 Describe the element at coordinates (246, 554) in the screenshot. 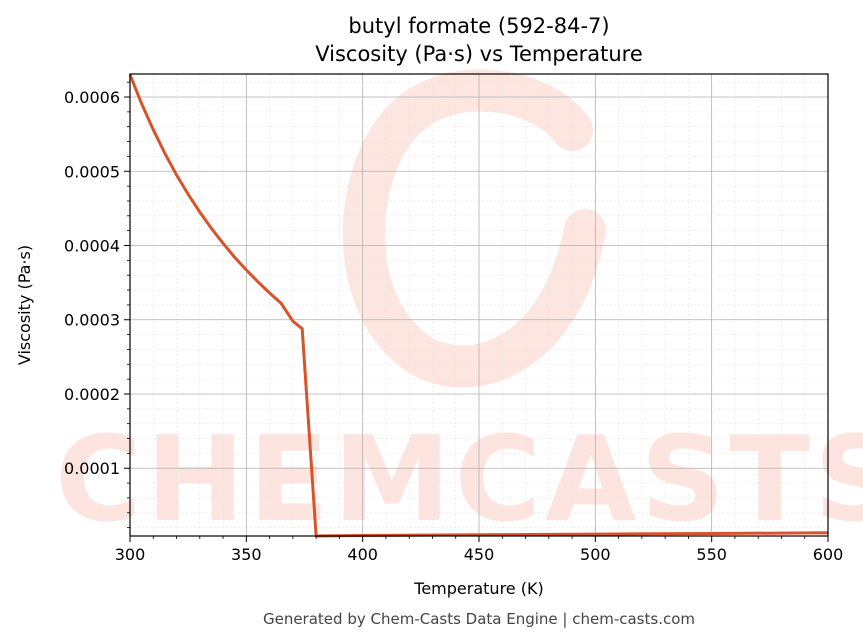

I see `x-tick-label: 350` at that location.